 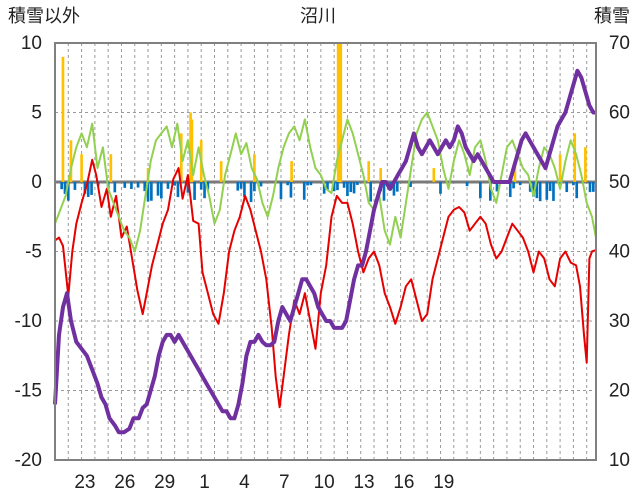 I want to click on x-tick-label: 1, so click(x=204, y=482).